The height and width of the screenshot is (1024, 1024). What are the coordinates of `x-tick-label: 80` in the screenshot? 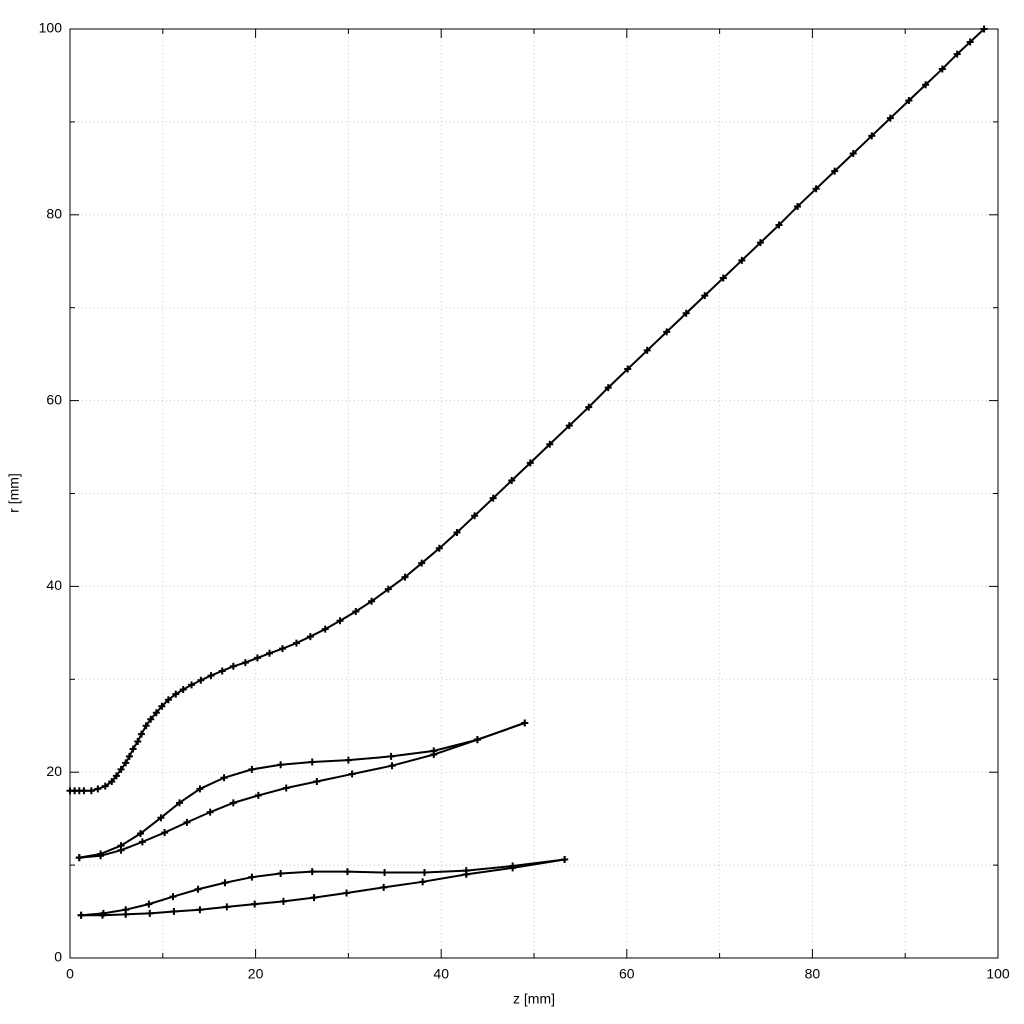 It's located at (813, 974).